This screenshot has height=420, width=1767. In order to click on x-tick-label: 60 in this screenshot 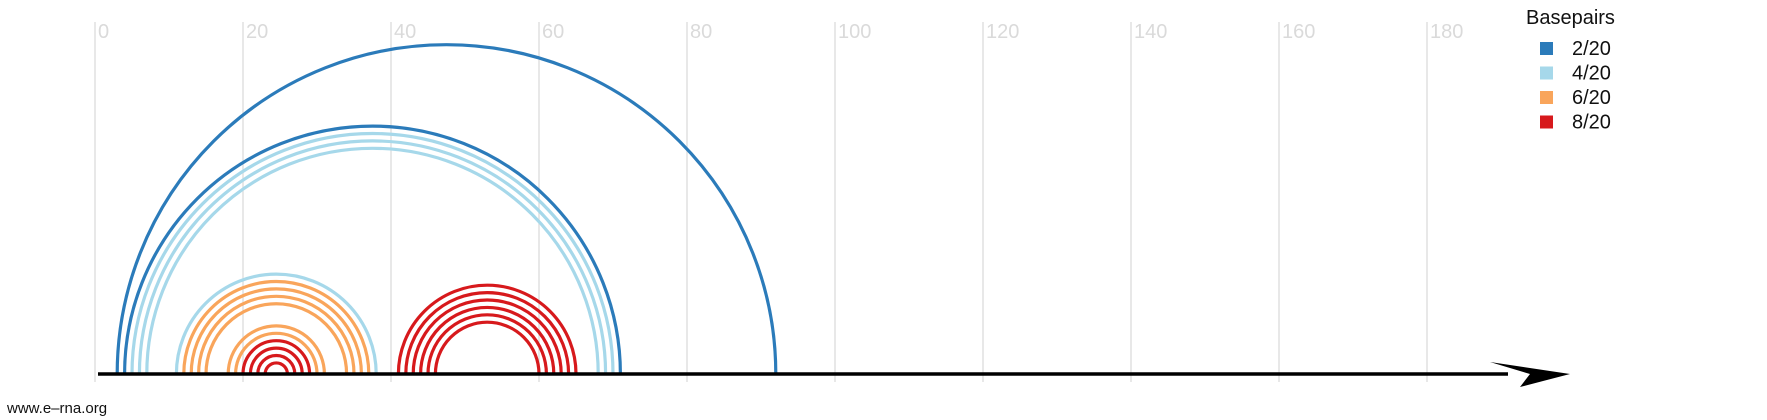, I will do `click(553, 32)`.